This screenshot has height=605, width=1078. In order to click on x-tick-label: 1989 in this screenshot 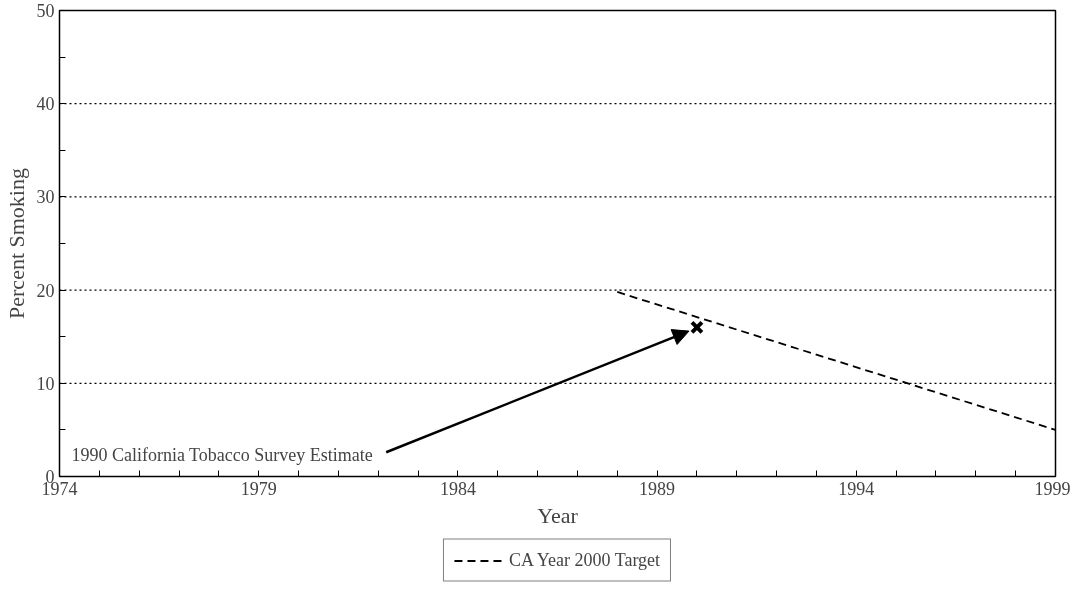, I will do `click(657, 488)`.